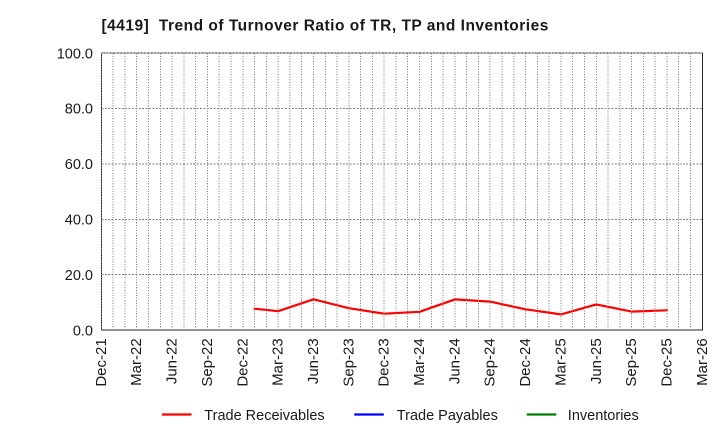  I want to click on svg-text: Jun-24, so click(454, 361).